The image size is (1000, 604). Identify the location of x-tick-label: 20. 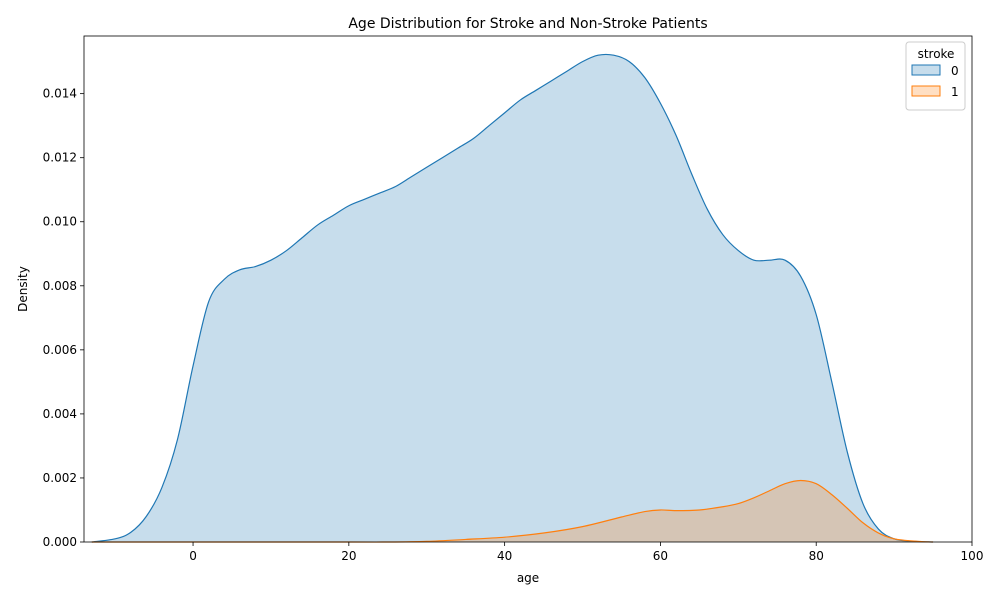
(348, 556).